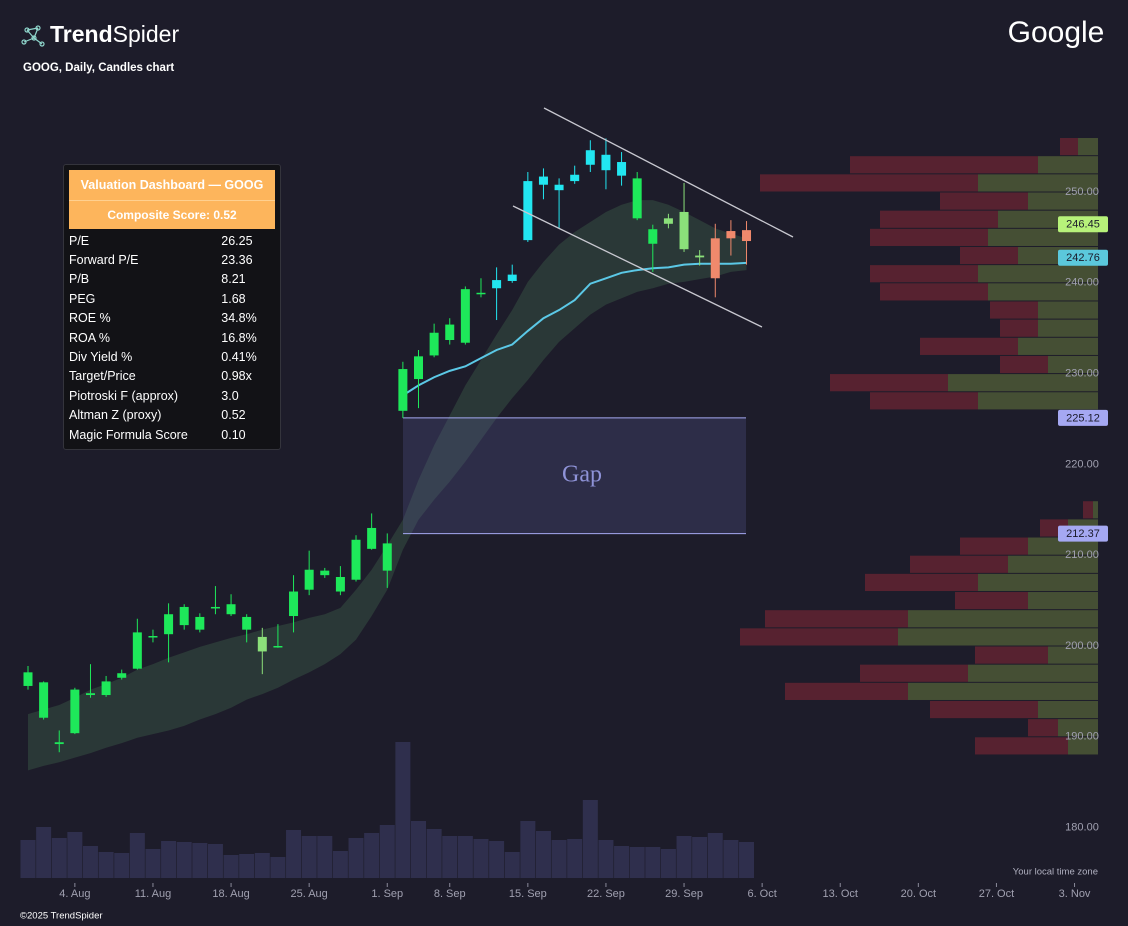 The height and width of the screenshot is (926, 1128). What do you see at coordinates (239, 337) in the screenshot?
I see `metric-value: 16.8%` at bounding box center [239, 337].